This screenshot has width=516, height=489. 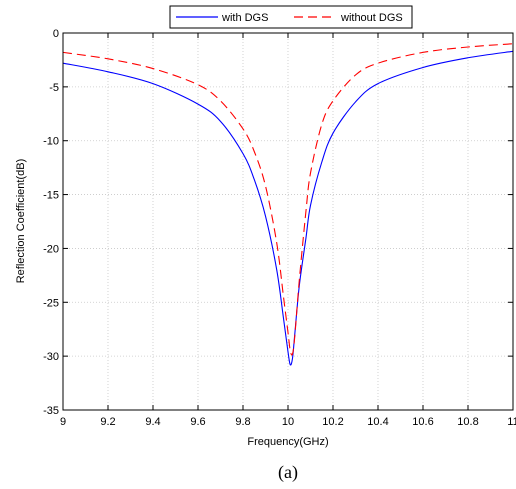 I want to click on legend-label-with-dgs: with DGS, so click(x=244, y=18).